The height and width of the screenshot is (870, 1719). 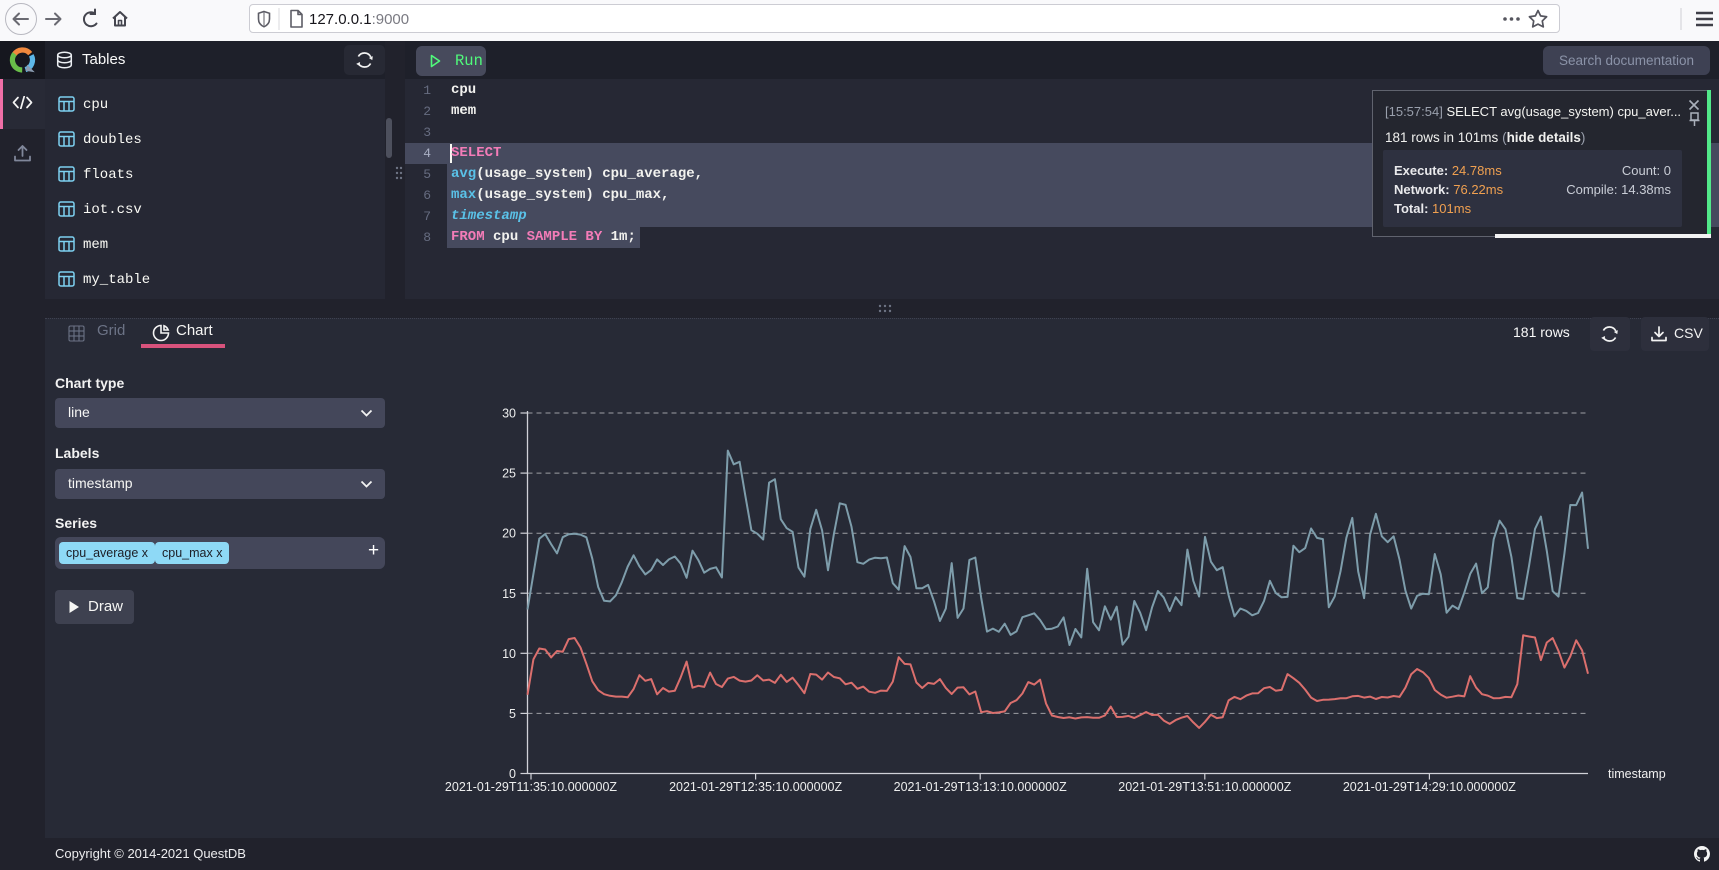 What do you see at coordinates (531, 787) in the screenshot?
I see `svg-text: 2021-01-29T11:35:10.000000Z` at bounding box center [531, 787].